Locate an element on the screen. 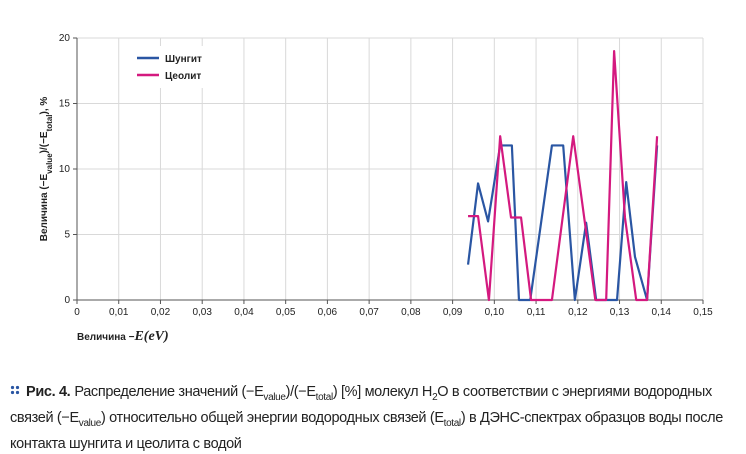  y-tick-label: 15 is located at coordinates (65, 104).